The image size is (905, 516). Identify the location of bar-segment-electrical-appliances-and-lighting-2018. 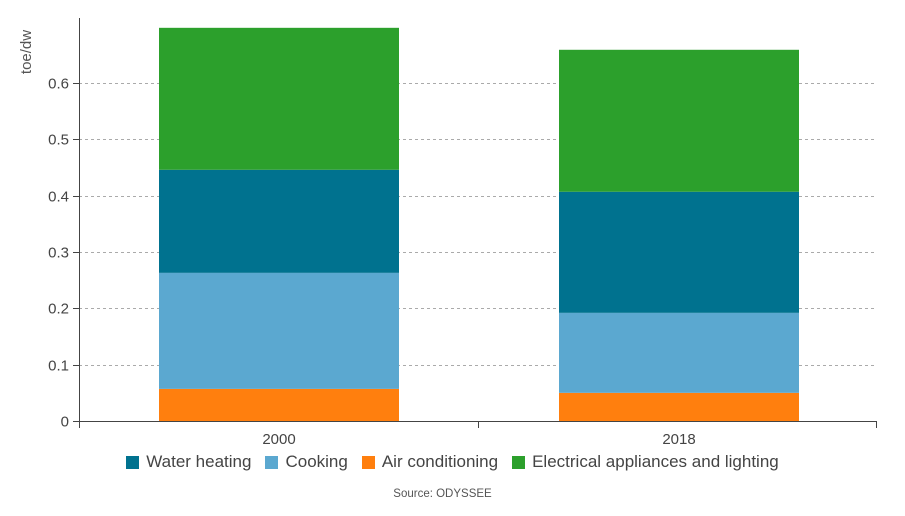
(679, 120).